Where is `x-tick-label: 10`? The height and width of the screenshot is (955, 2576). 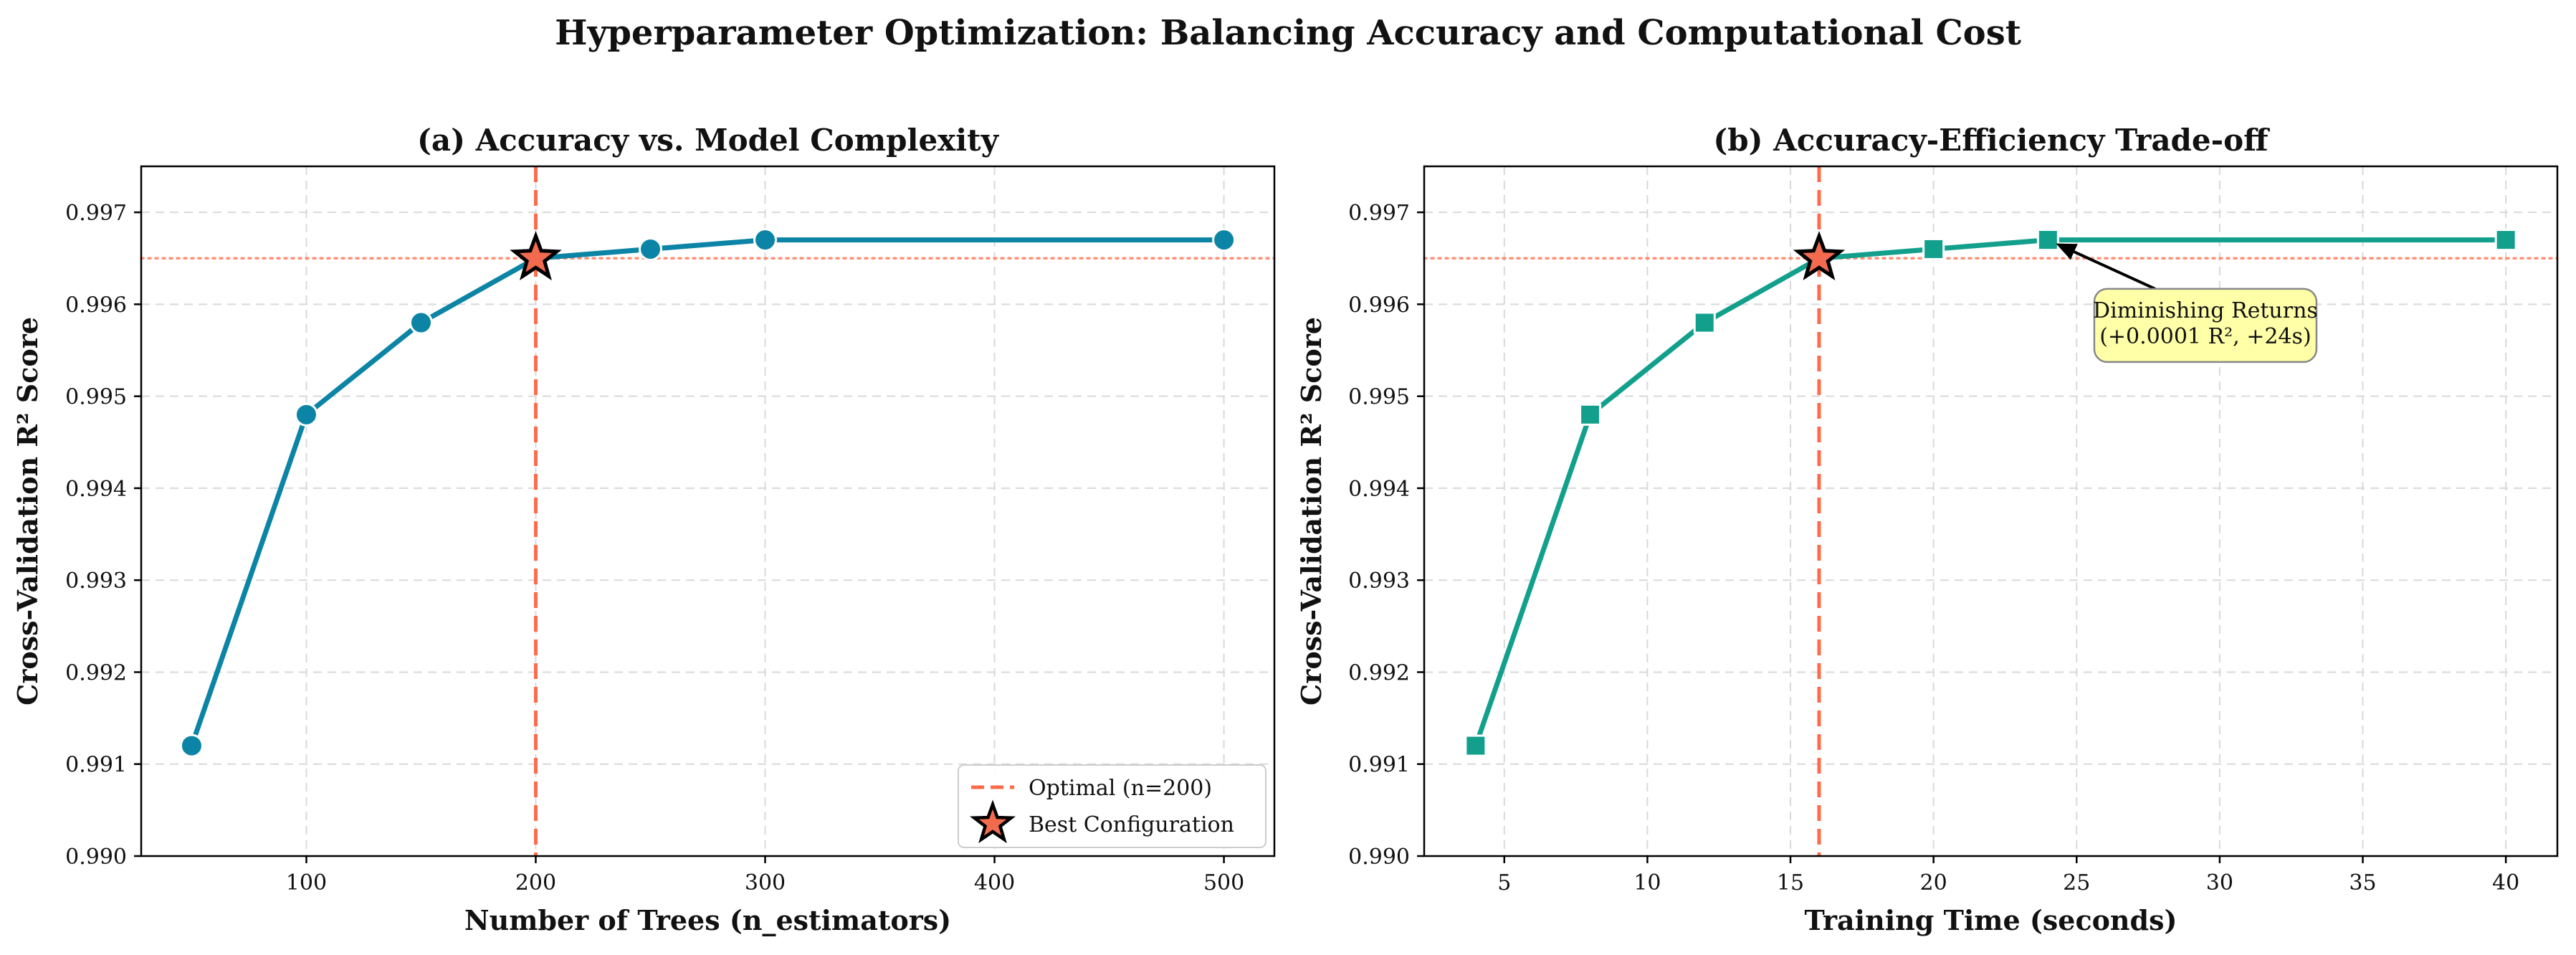 x-tick-label: 10 is located at coordinates (1647, 882).